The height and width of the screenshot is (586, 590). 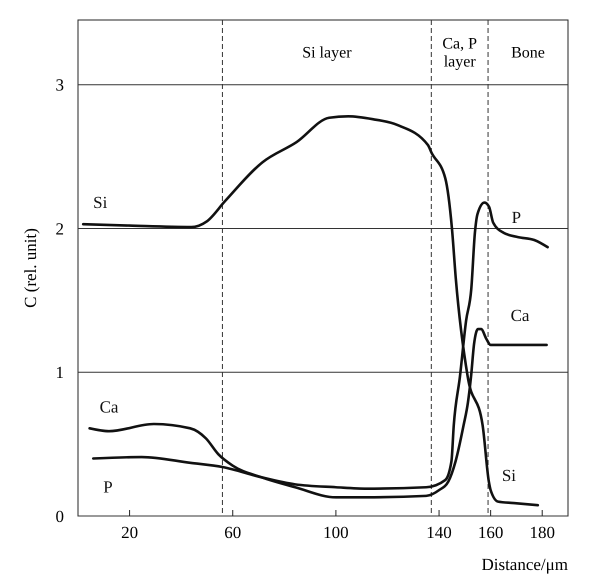 I want to click on y-tick-label: 2, so click(x=60, y=228).